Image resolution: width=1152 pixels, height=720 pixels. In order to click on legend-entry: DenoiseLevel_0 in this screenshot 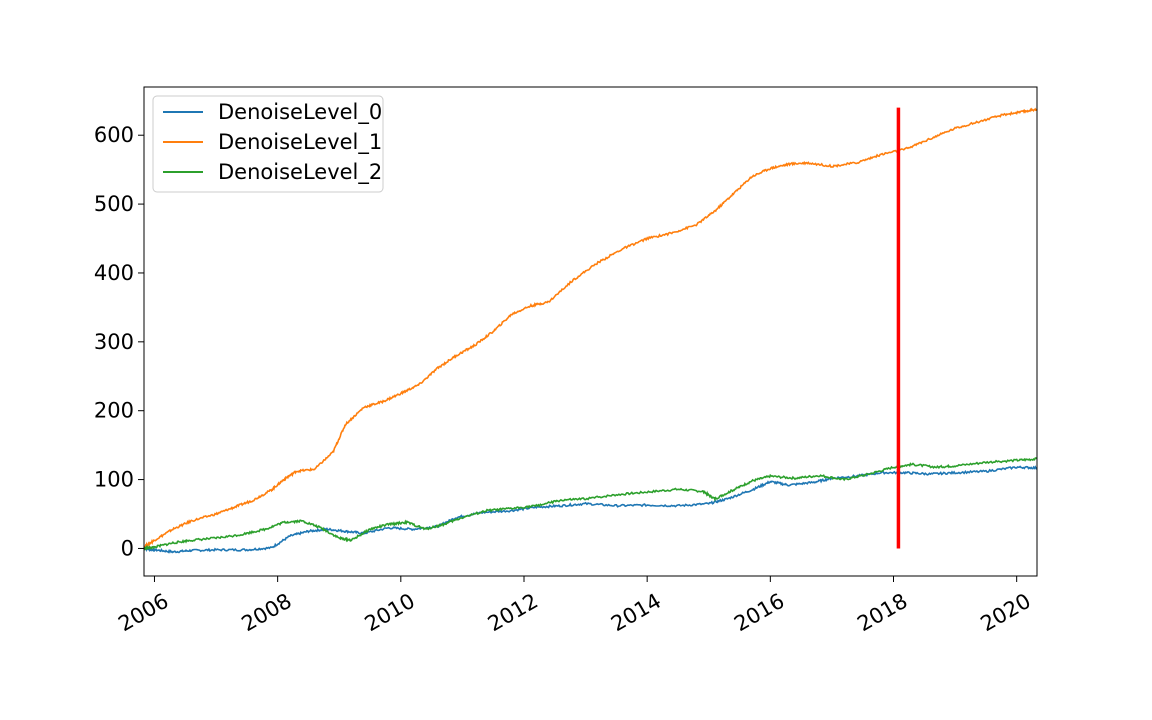, I will do `click(272, 112)`.